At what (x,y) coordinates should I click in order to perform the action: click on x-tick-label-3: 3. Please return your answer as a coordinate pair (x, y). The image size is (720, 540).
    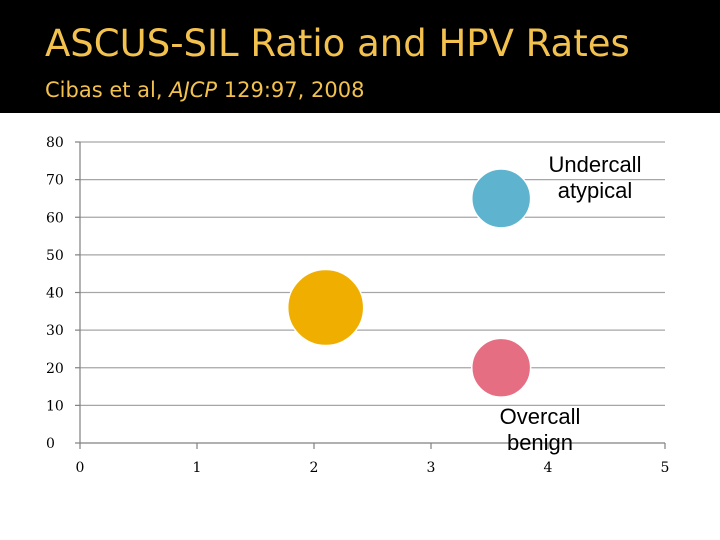
    Looking at the image, I should click on (431, 468).